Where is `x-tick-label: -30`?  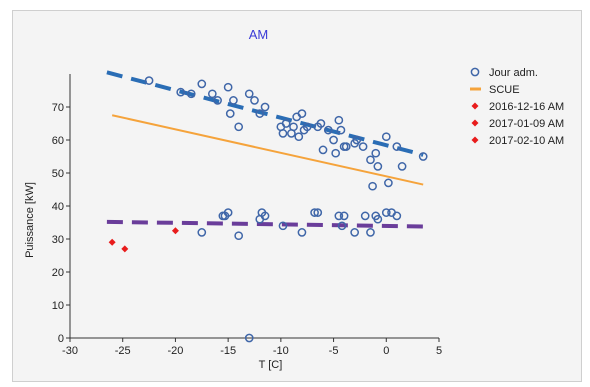
x-tick-label: -30 is located at coordinates (70, 351).